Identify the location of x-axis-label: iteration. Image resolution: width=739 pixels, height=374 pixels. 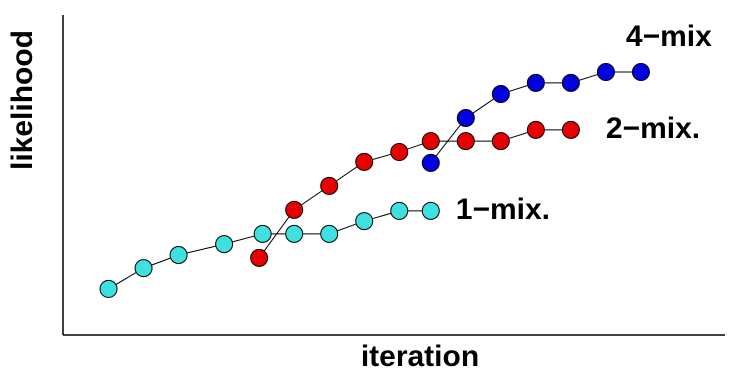
(420, 356).